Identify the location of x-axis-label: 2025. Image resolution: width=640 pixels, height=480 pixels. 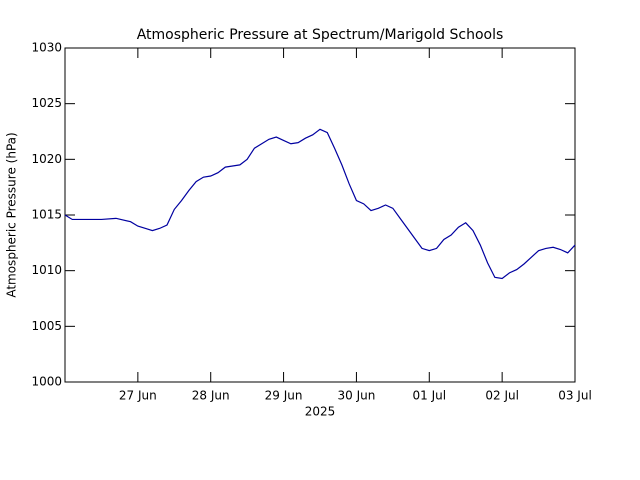
(320, 412).